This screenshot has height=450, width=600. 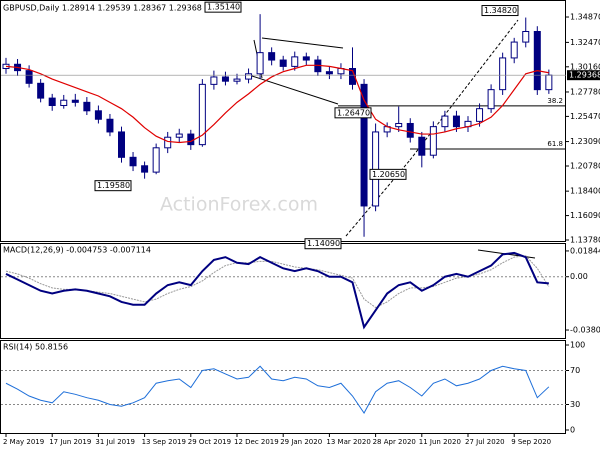 I want to click on x-tick-label: 29 Jan 2020, so click(x=301, y=442).